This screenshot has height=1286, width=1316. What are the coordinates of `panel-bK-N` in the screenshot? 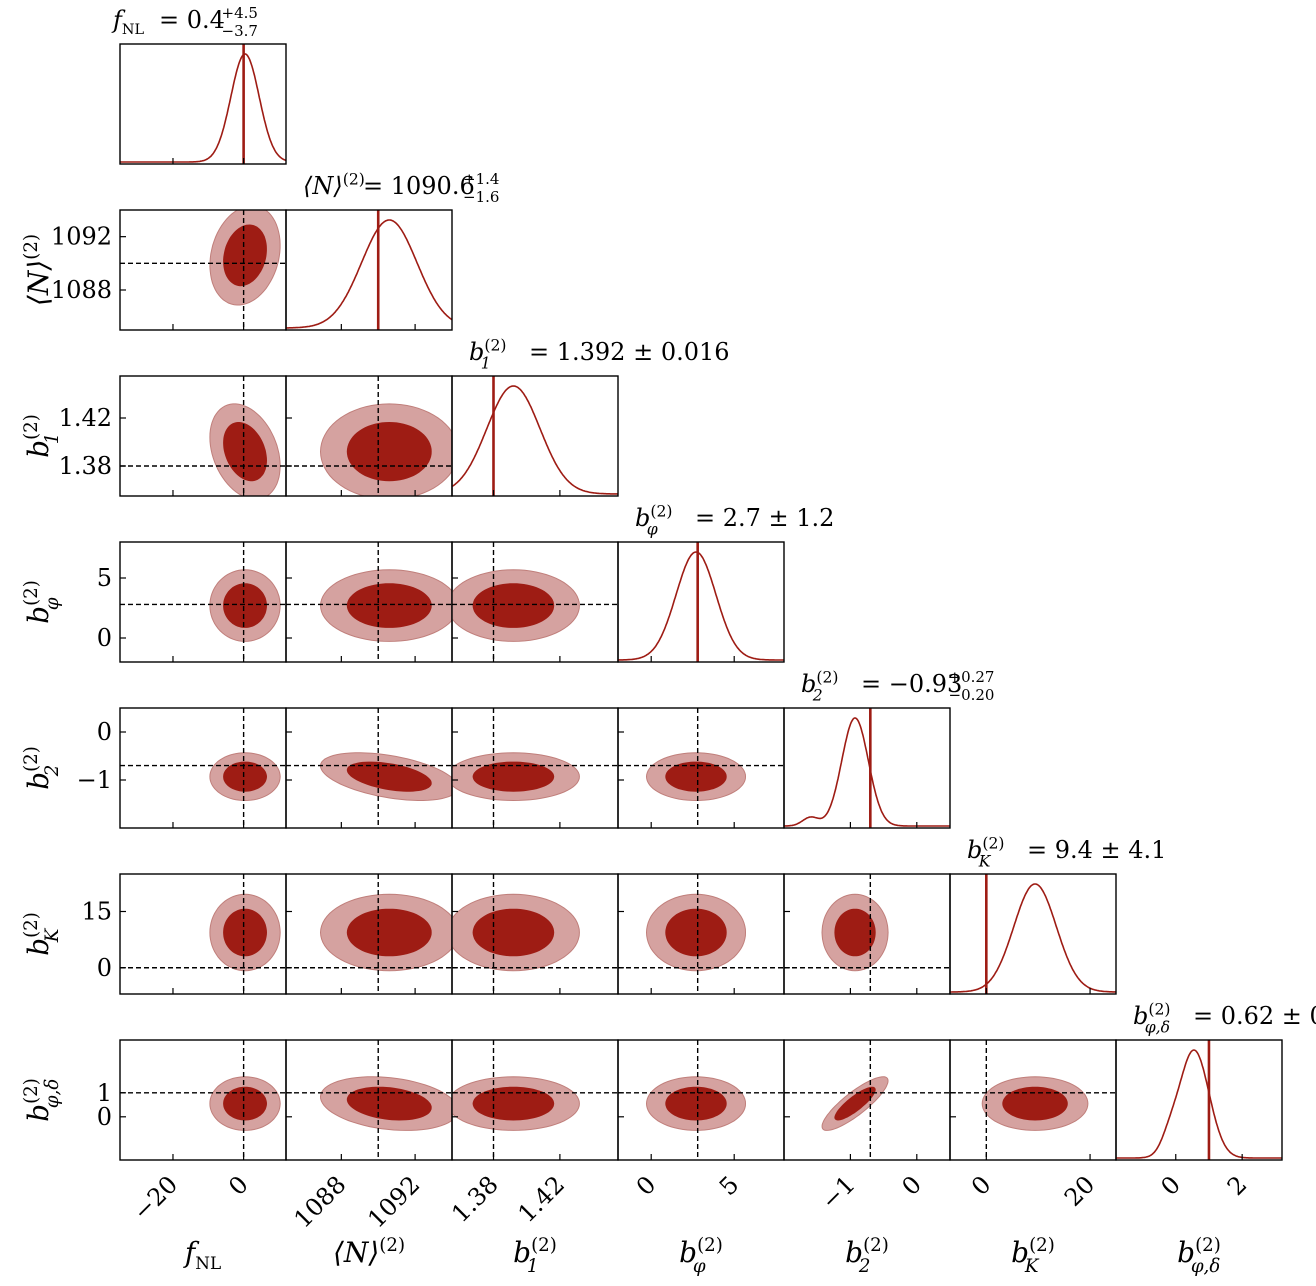 It's located at (369, 934).